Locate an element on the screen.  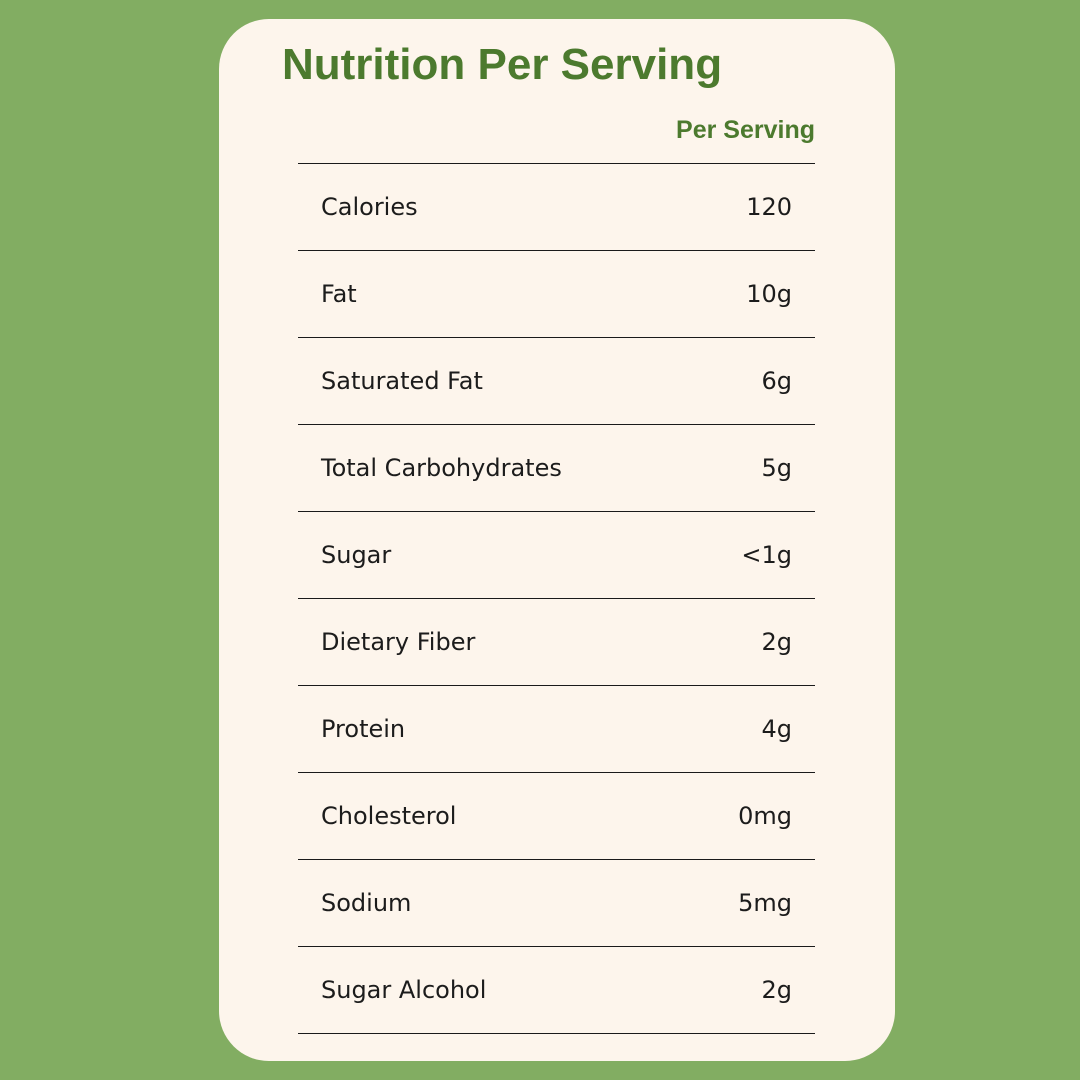
nutrient-label: Saturated Fat is located at coordinates (402, 381).